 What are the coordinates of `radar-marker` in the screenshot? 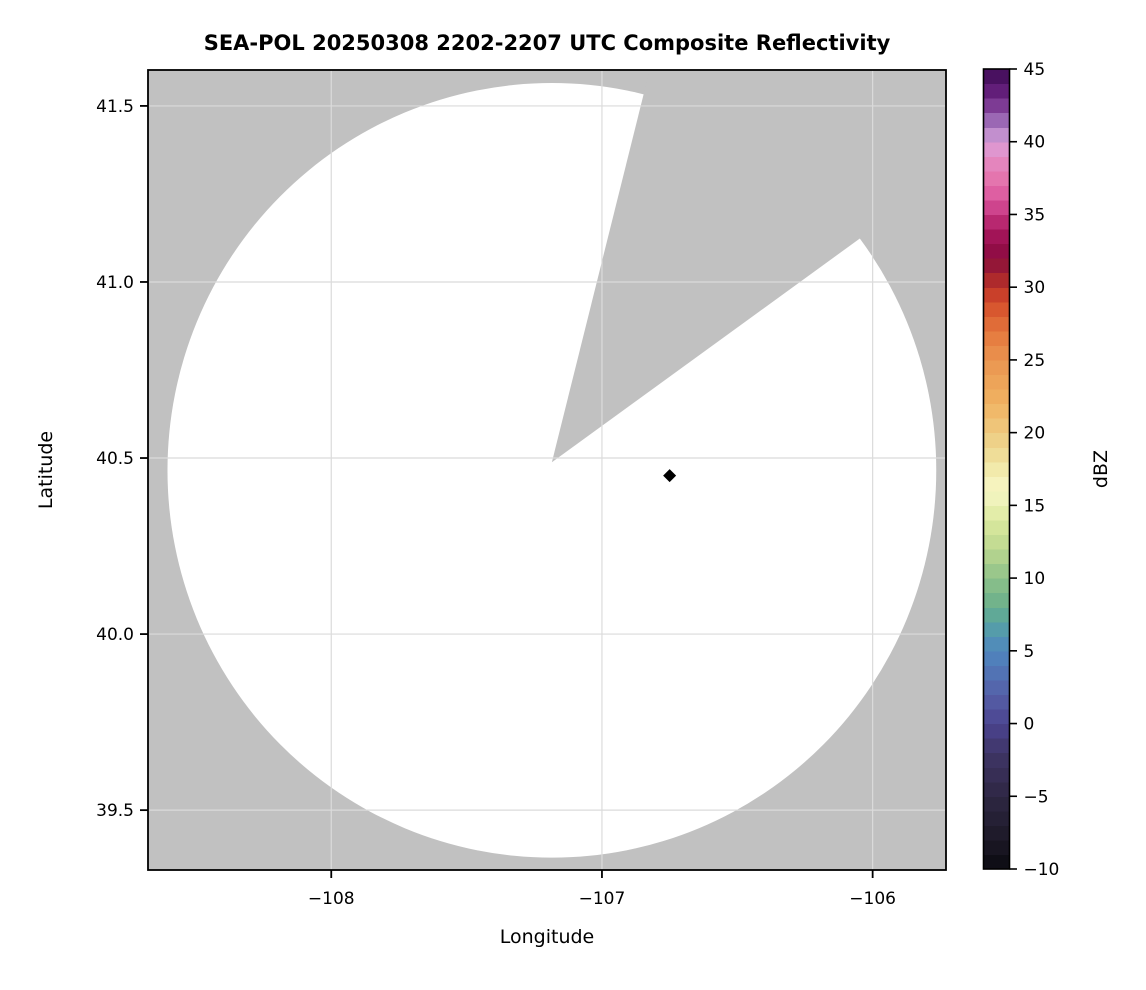 It's located at (670, 476).